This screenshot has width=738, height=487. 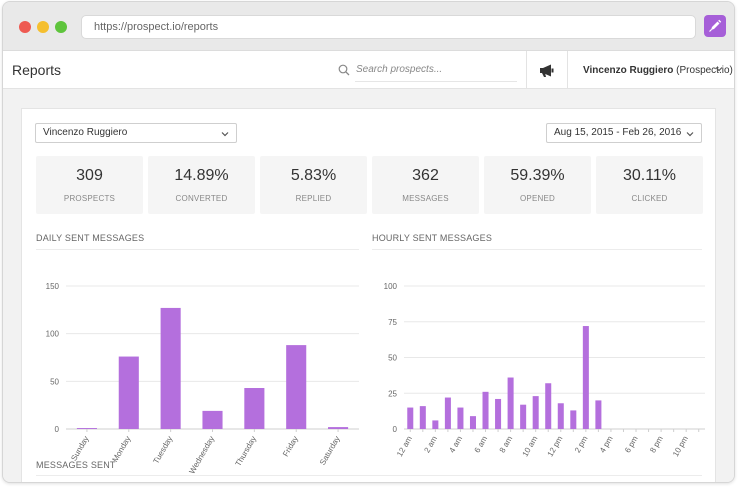 I want to click on search-icon, so click(x=344, y=70).